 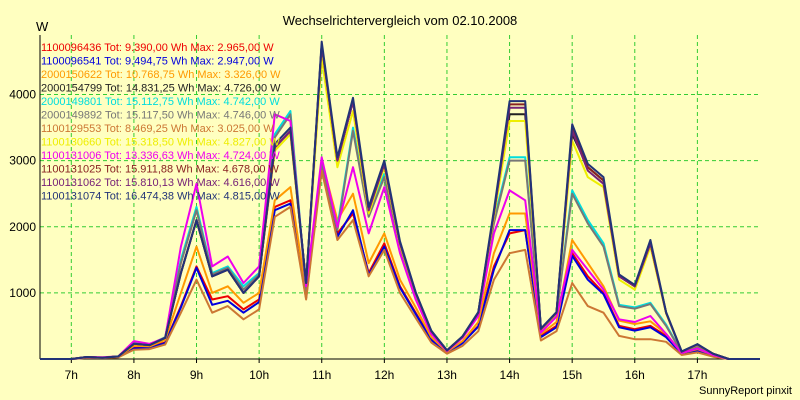 I want to click on y-axis-label: W, so click(x=42, y=26).